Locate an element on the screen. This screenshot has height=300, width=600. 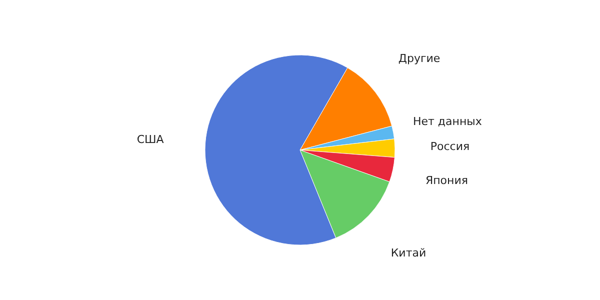
slice-label: США is located at coordinates (150, 139).